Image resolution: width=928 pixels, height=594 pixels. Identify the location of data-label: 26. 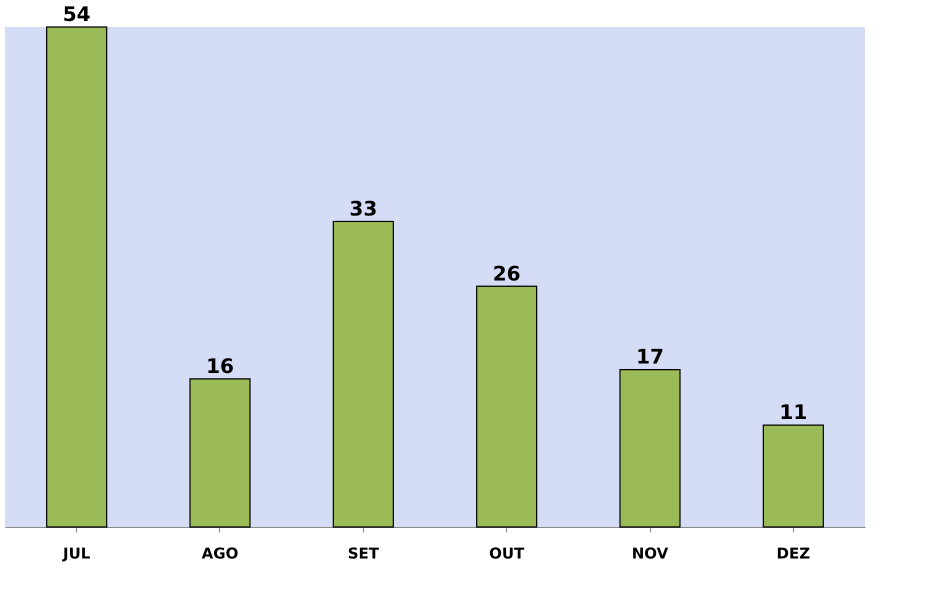
(506, 273).